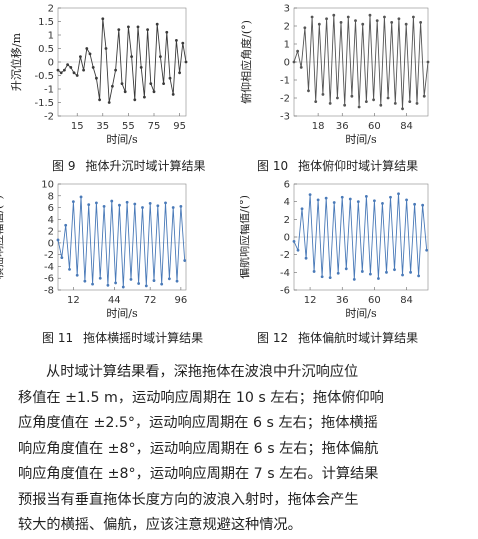 The width and height of the screenshot is (478, 539). I want to click on y-tick-label: -0.5, so click(44, 76).